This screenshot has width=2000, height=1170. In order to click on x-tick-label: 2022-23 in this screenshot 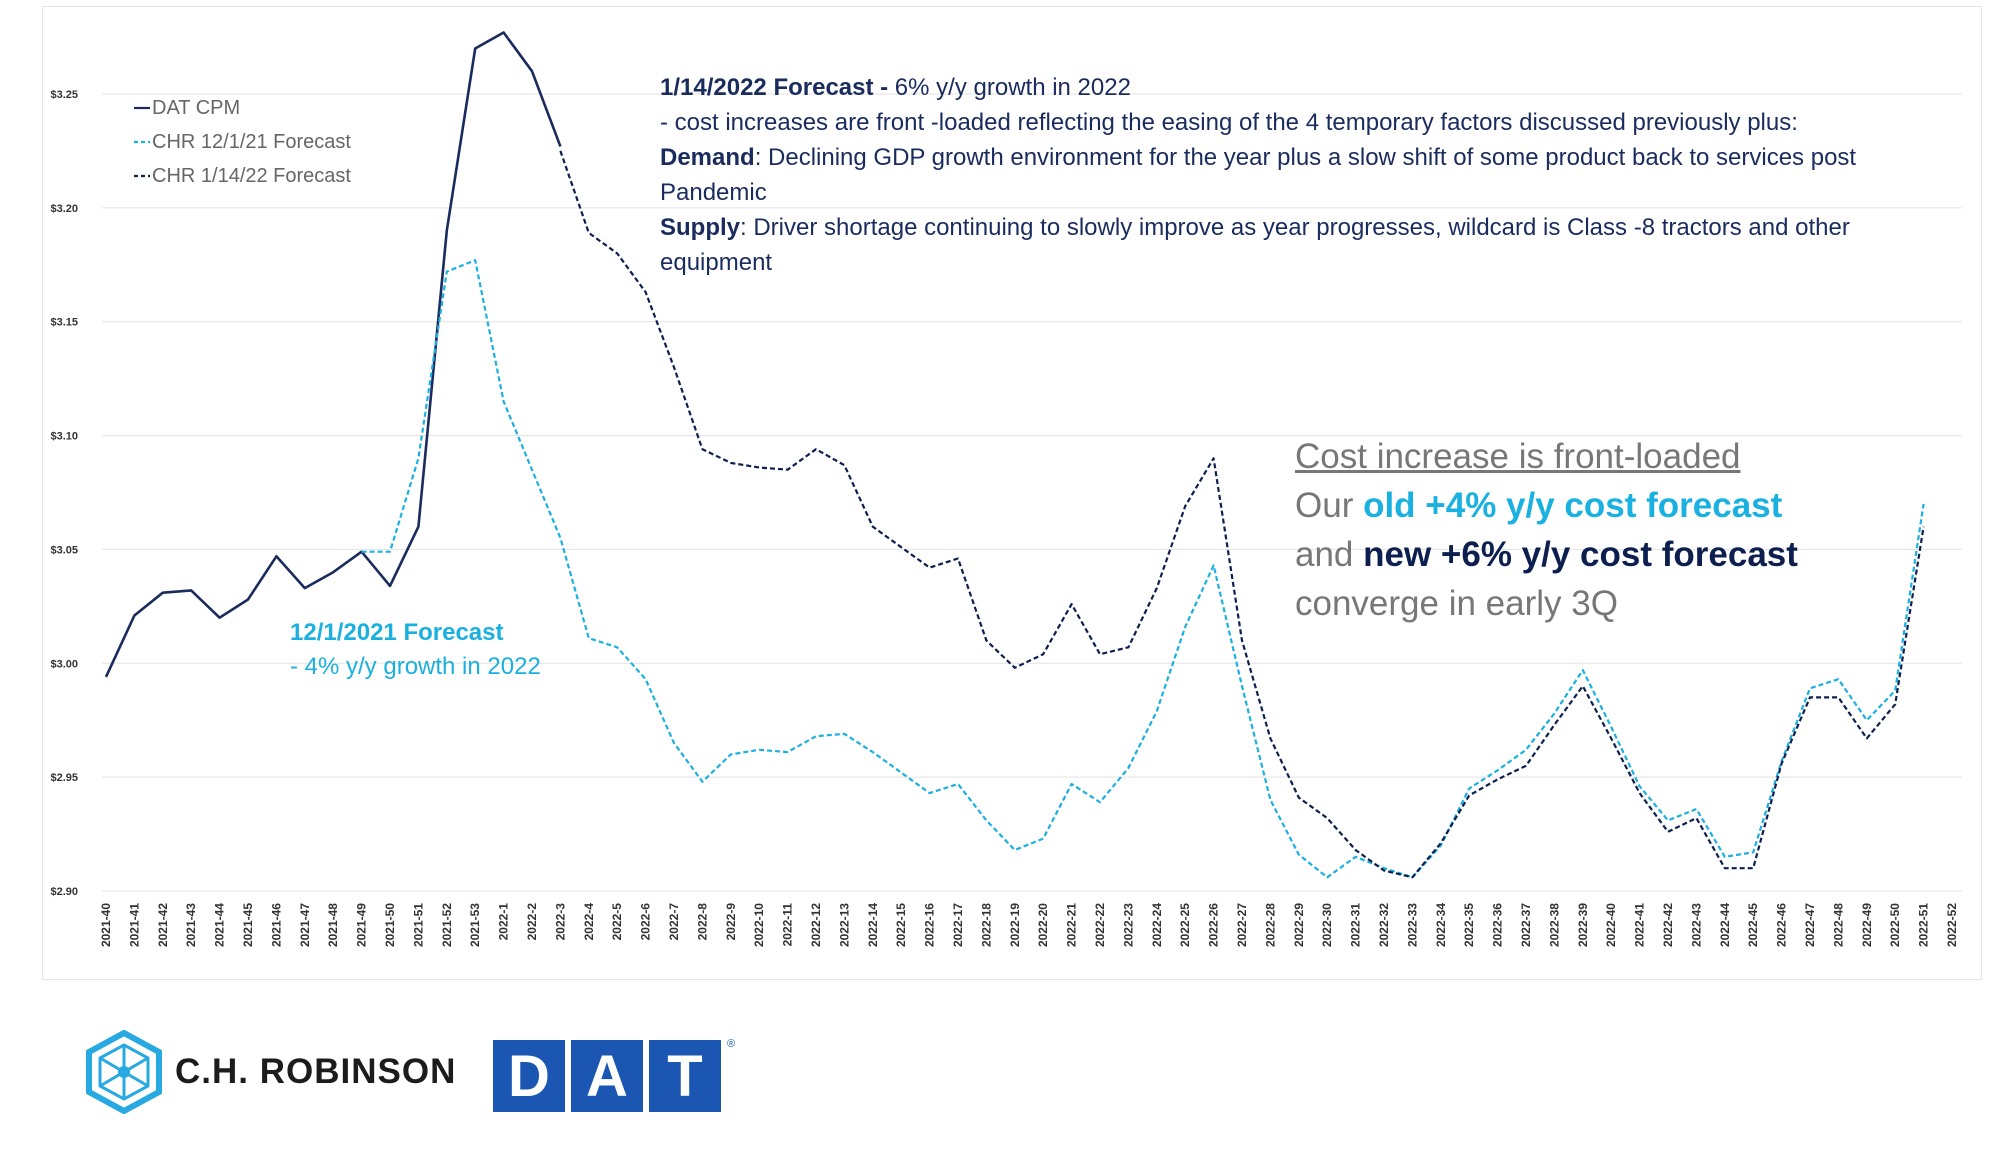, I will do `click(1128, 925)`.